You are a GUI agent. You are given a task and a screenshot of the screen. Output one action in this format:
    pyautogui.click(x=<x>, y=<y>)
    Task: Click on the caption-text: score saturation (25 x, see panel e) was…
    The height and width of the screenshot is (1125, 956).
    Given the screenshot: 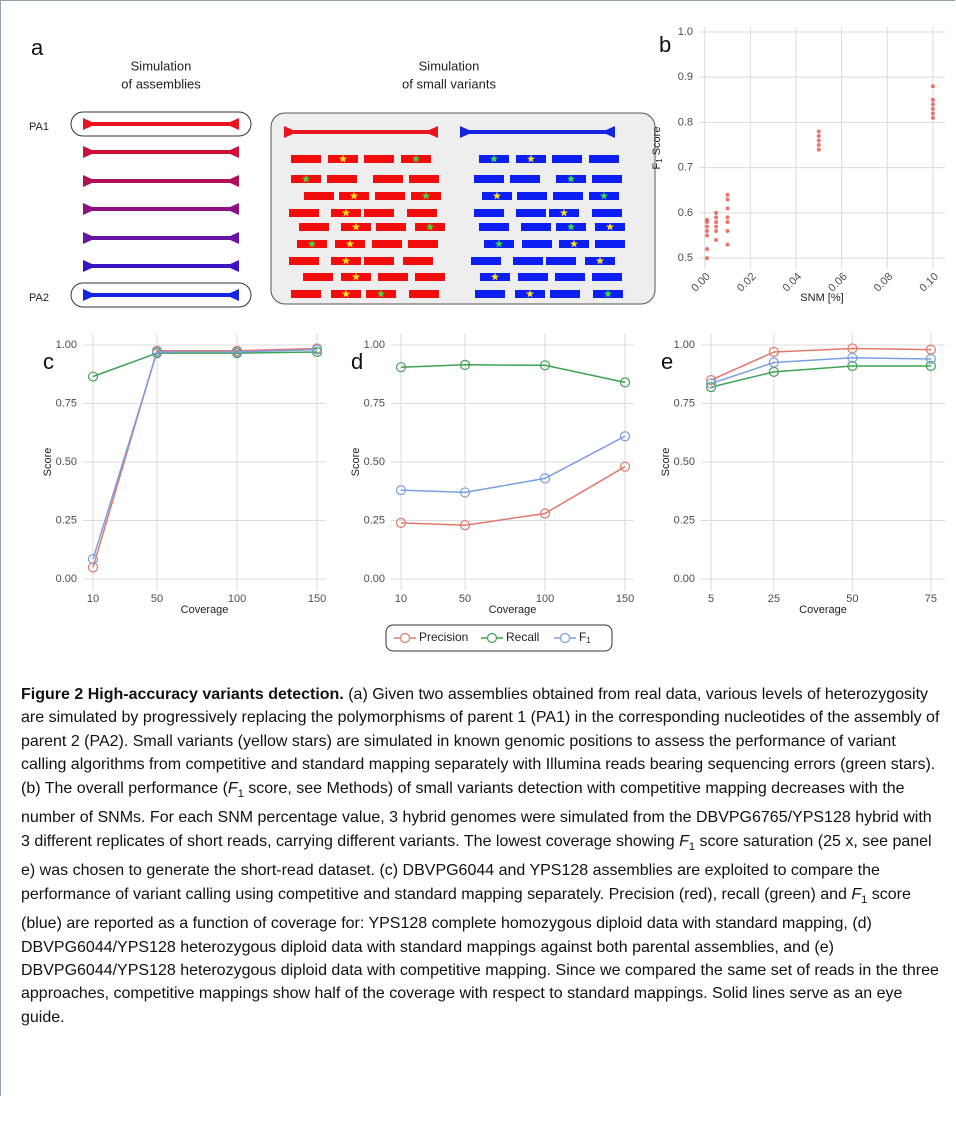 What is the action you would take?
    pyautogui.click(x=476, y=867)
    